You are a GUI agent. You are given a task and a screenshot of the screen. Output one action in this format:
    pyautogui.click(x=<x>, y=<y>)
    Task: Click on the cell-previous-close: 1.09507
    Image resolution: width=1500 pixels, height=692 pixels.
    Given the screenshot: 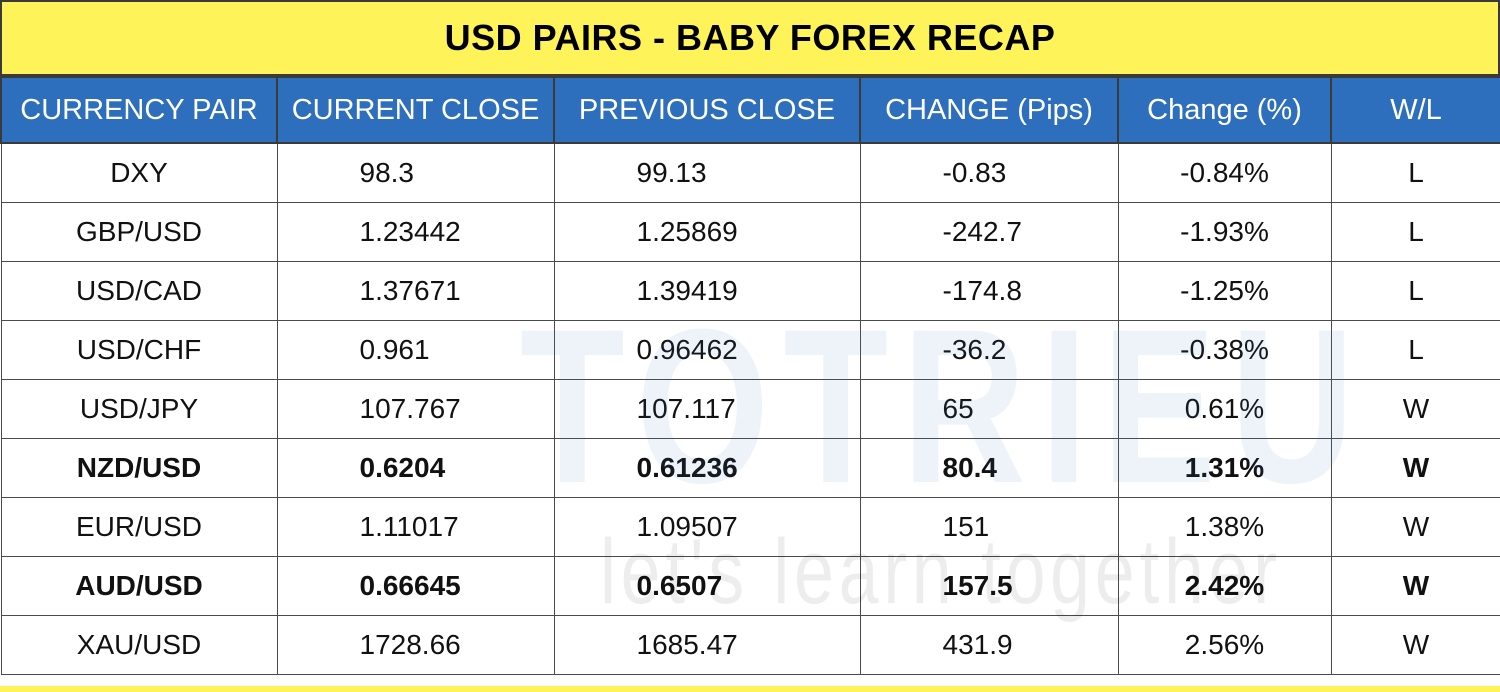 What is the action you would take?
    pyautogui.click(x=707, y=527)
    